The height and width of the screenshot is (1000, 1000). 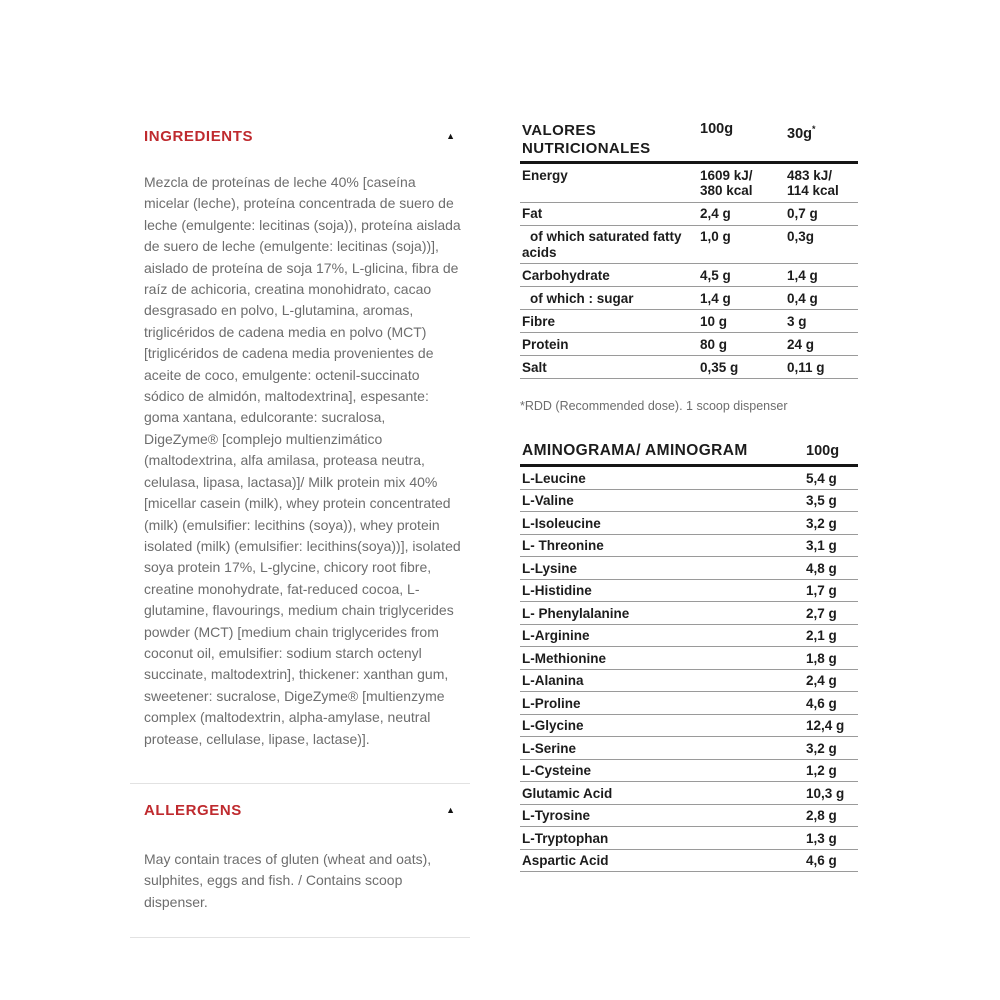 What do you see at coordinates (689, 748) in the screenshot?
I see `aminogram-table-row: L-Serine 3,2 g` at bounding box center [689, 748].